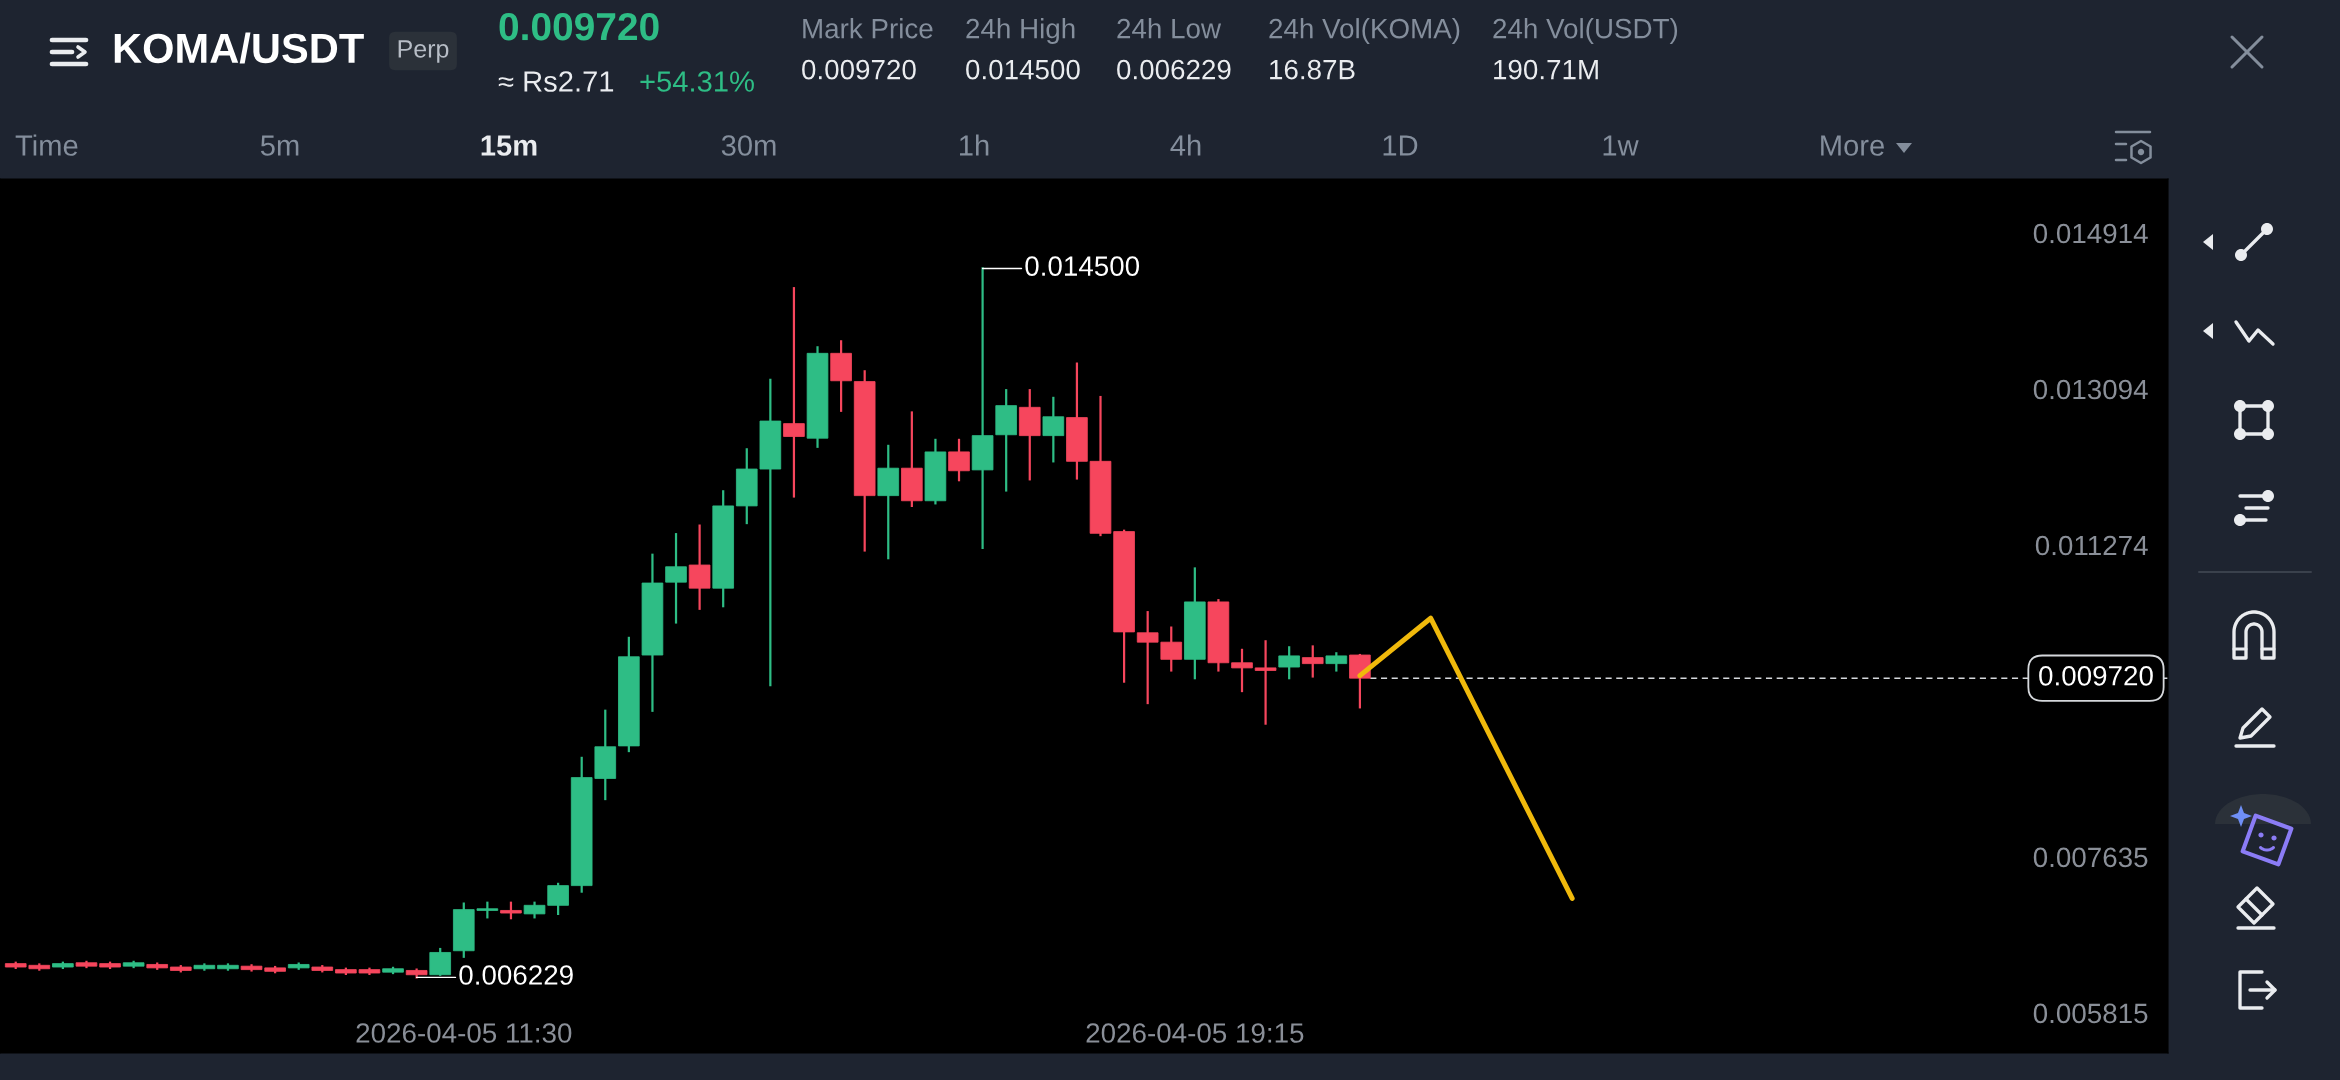 Image resolution: width=2340 pixels, height=1080 pixels. Describe the element at coordinates (46, 145) in the screenshot. I see `text: Time` at that location.